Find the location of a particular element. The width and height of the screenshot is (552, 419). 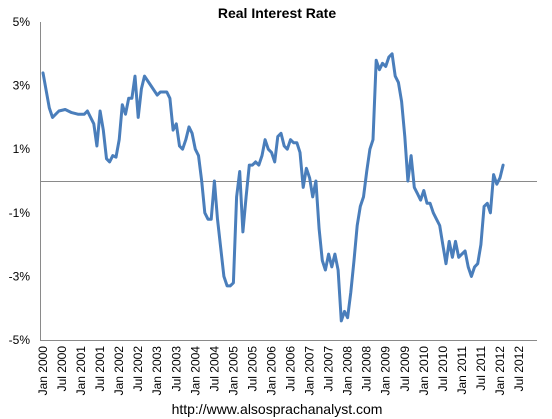

y-tick-label: -5% is located at coordinates (20, 340).